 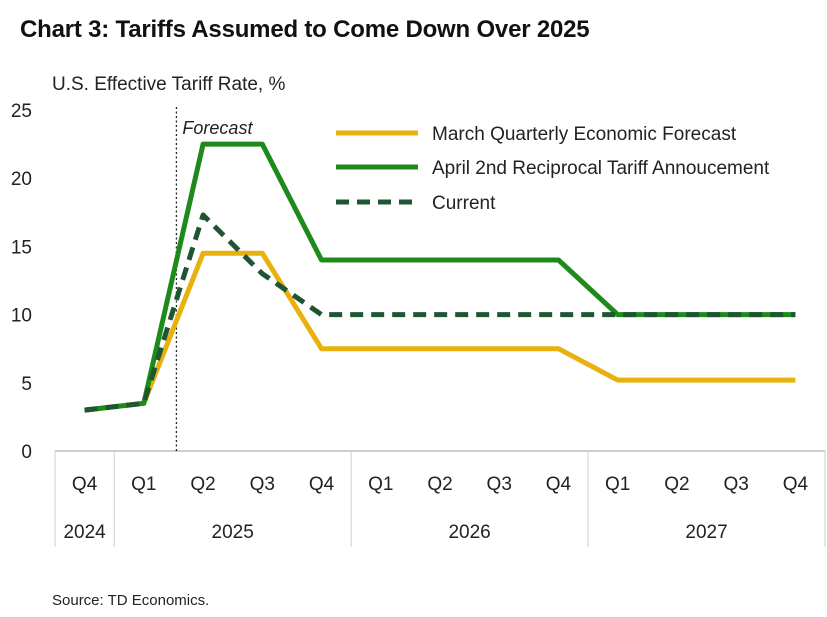 I want to click on year-label: 2024, so click(x=84, y=532).